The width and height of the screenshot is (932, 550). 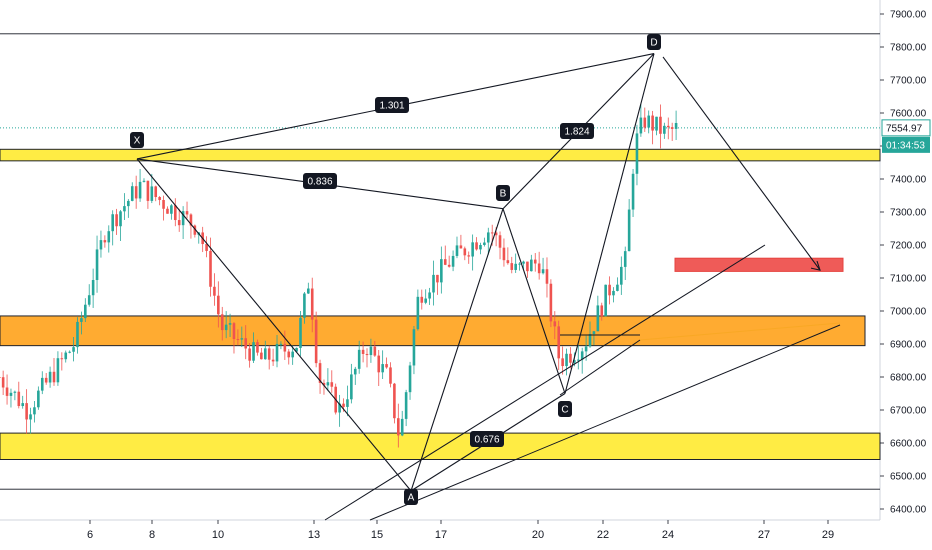 What do you see at coordinates (908, 378) in the screenshot?
I see `y-tick-label: 6800.00` at bounding box center [908, 378].